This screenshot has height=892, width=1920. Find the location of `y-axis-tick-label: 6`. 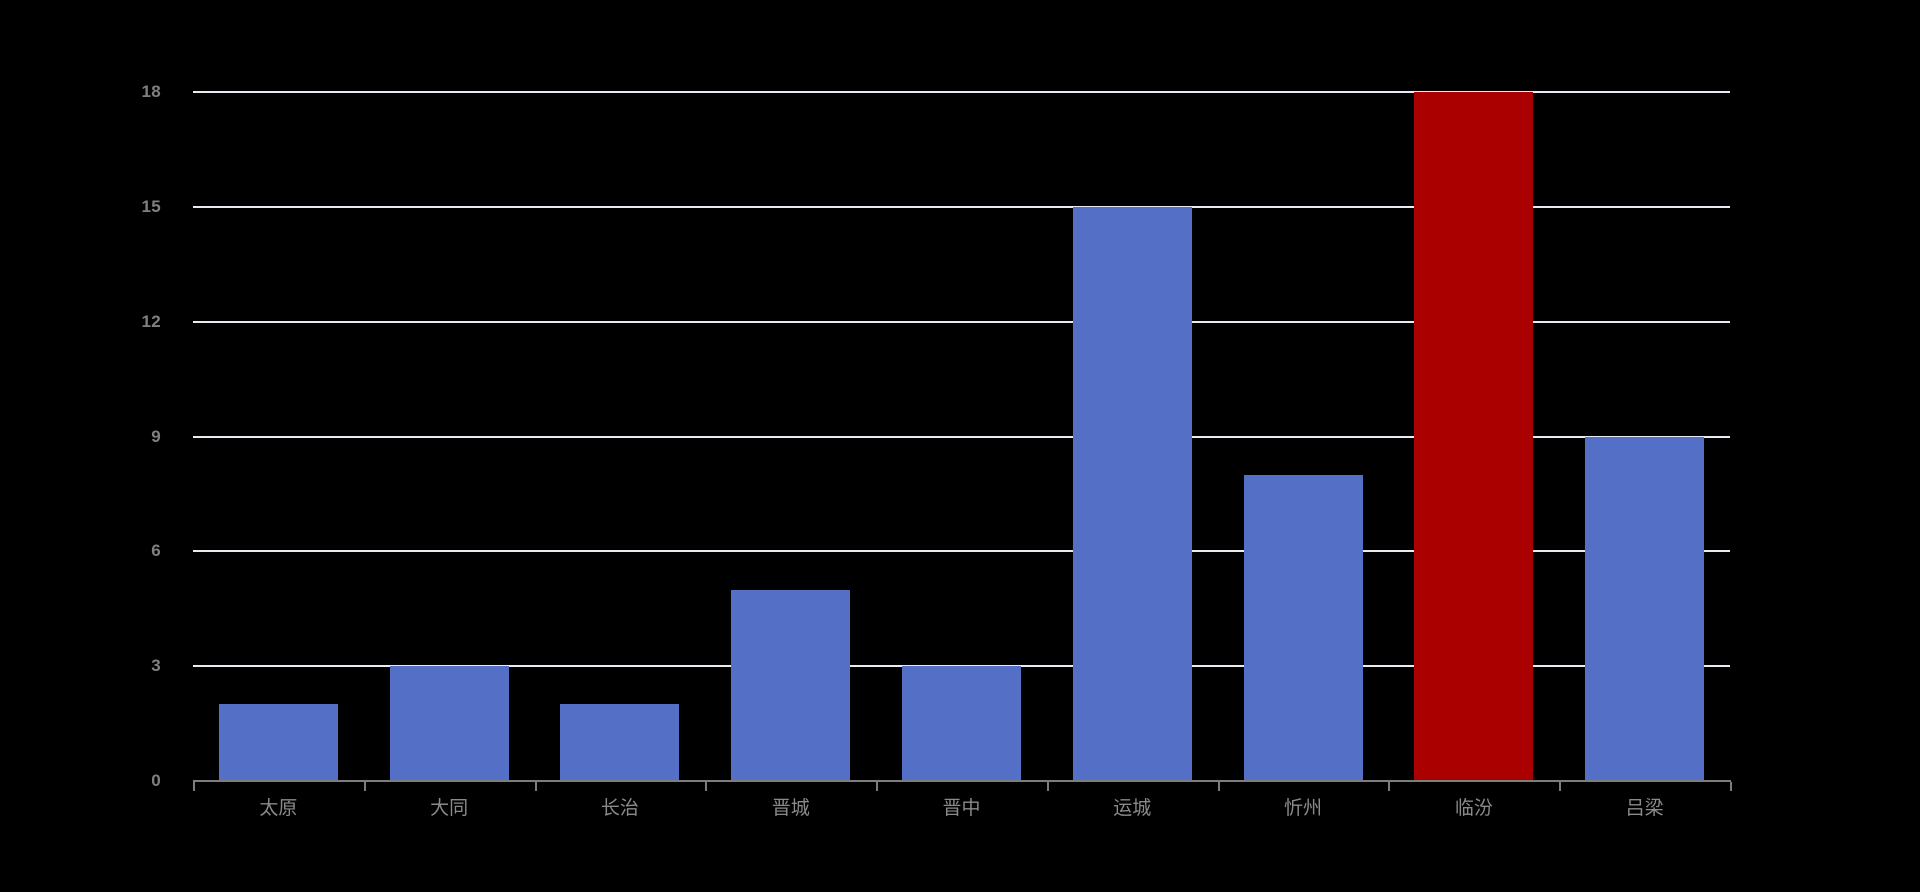

y-axis-tick-label: 6 is located at coordinates (156, 551).